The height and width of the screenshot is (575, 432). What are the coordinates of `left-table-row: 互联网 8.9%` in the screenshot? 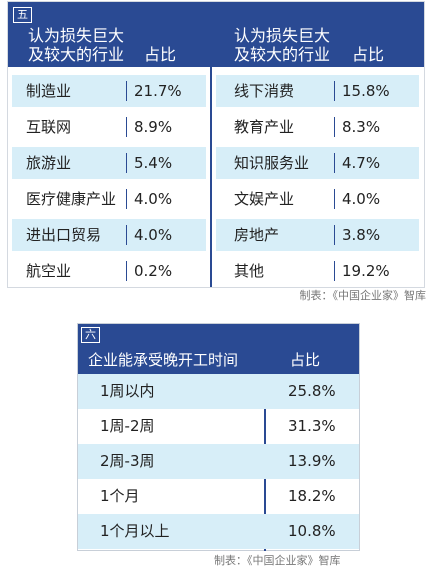 It's located at (109, 127).